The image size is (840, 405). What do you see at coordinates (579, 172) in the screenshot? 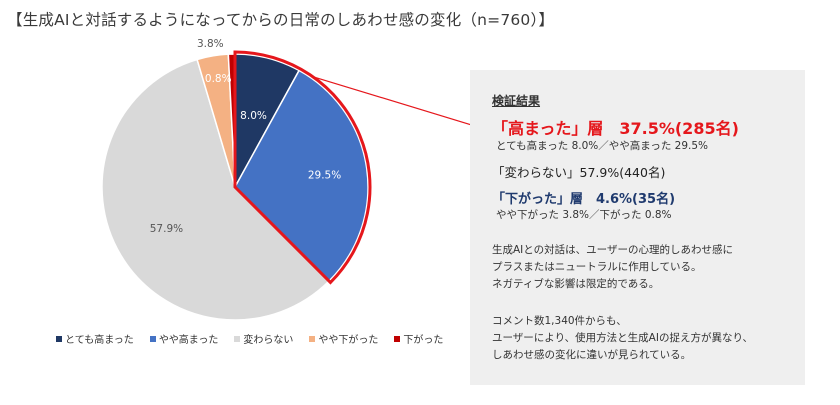
I see `unchanged-summary: 「変わらない」57.9%(440名)` at bounding box center [579, 172].